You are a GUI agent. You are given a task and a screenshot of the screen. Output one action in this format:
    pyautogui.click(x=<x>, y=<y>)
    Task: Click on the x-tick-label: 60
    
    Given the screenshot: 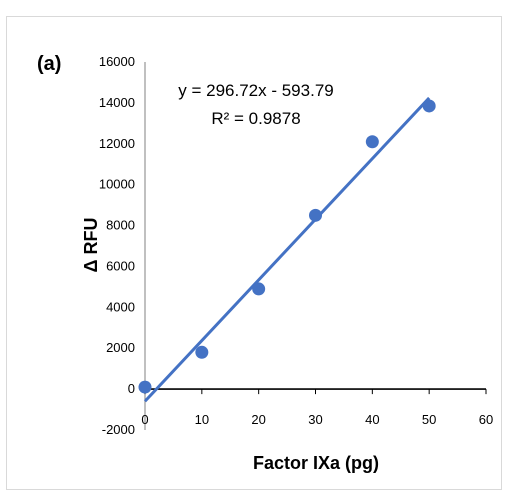 What is the action you would take?
    pyautogui.click(x=486, y=419)
    